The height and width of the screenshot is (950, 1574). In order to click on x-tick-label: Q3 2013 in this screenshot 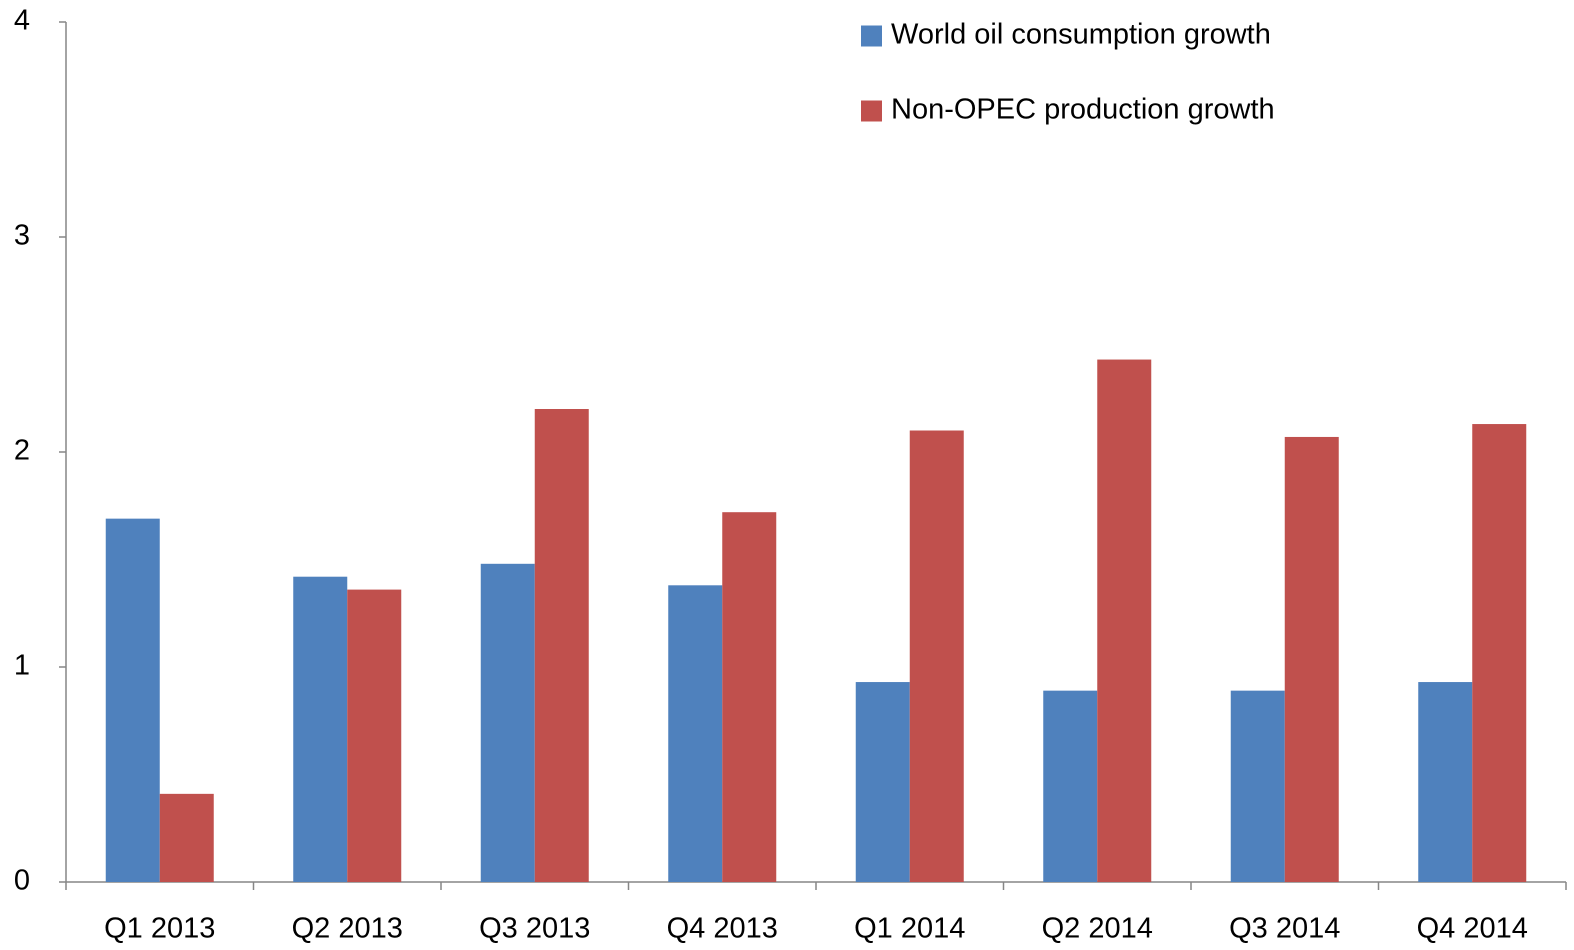, I will do `click(534, 929)`.